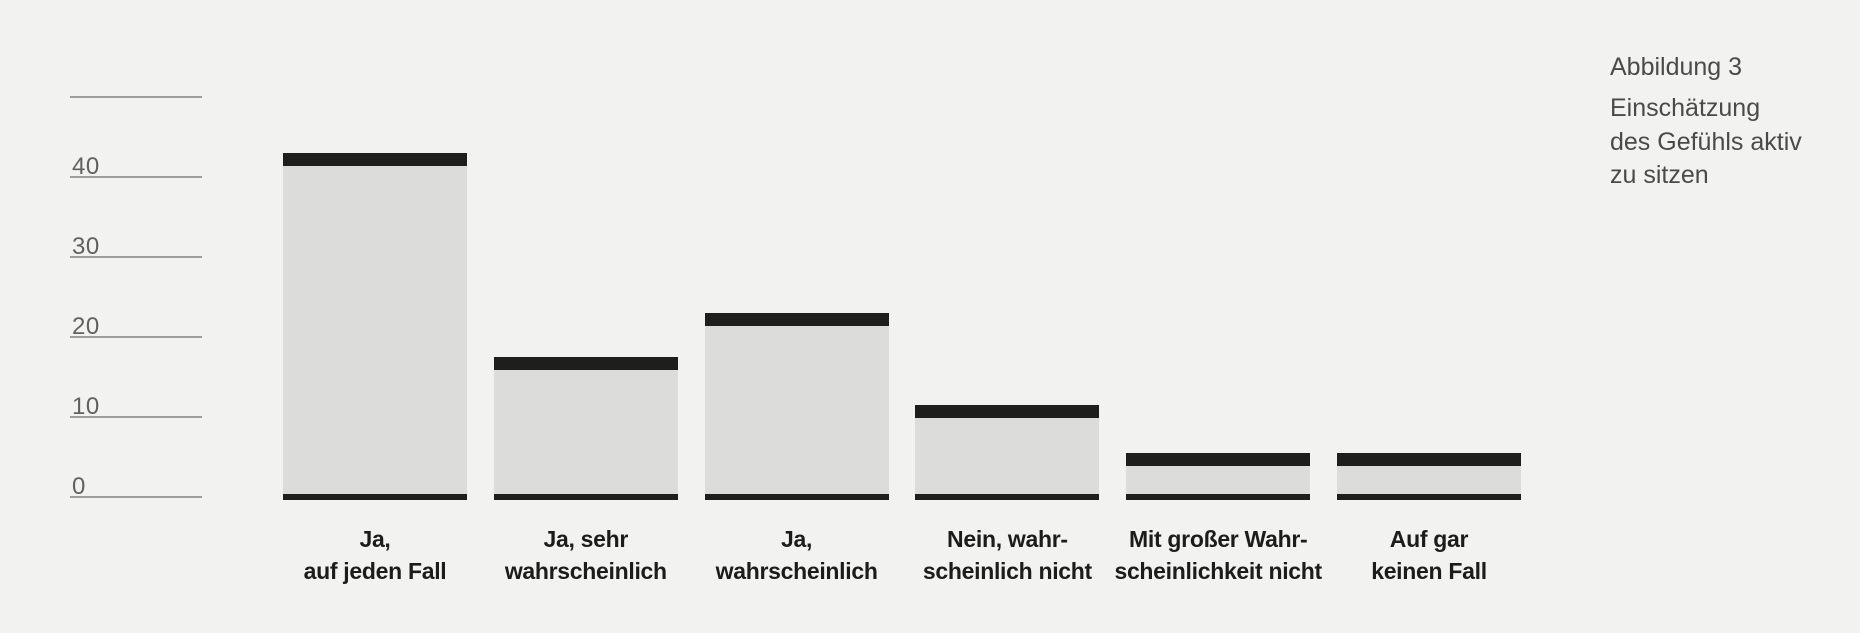 This screenshot has width=1860, height=633. What do you see at coordinates (86, 326) in the screenshot?
I see `y-tick-label: 20` at bounding box center [86, 326].